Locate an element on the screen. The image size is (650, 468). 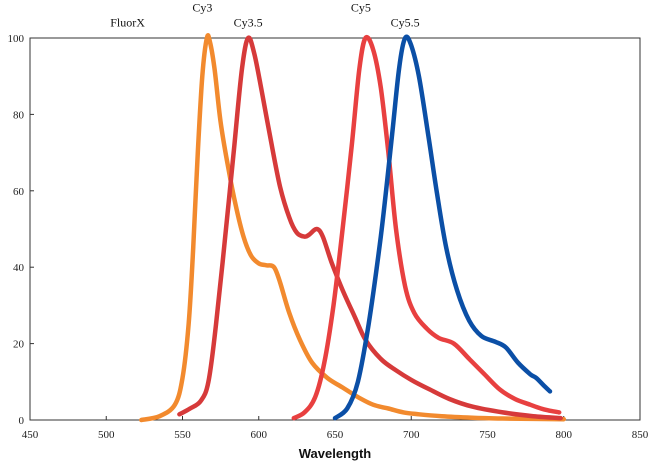
y-tick-label: 80 is located at coordinates (19, 115).